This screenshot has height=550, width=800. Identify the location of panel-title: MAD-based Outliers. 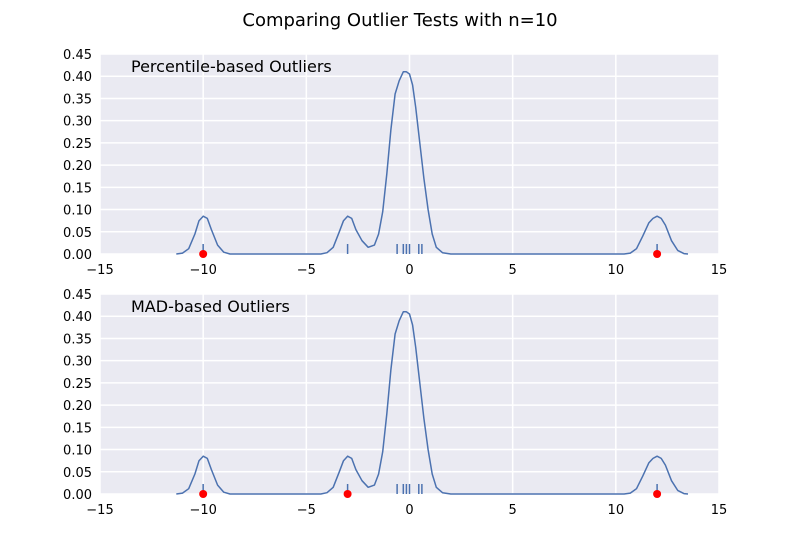
(210, 306).